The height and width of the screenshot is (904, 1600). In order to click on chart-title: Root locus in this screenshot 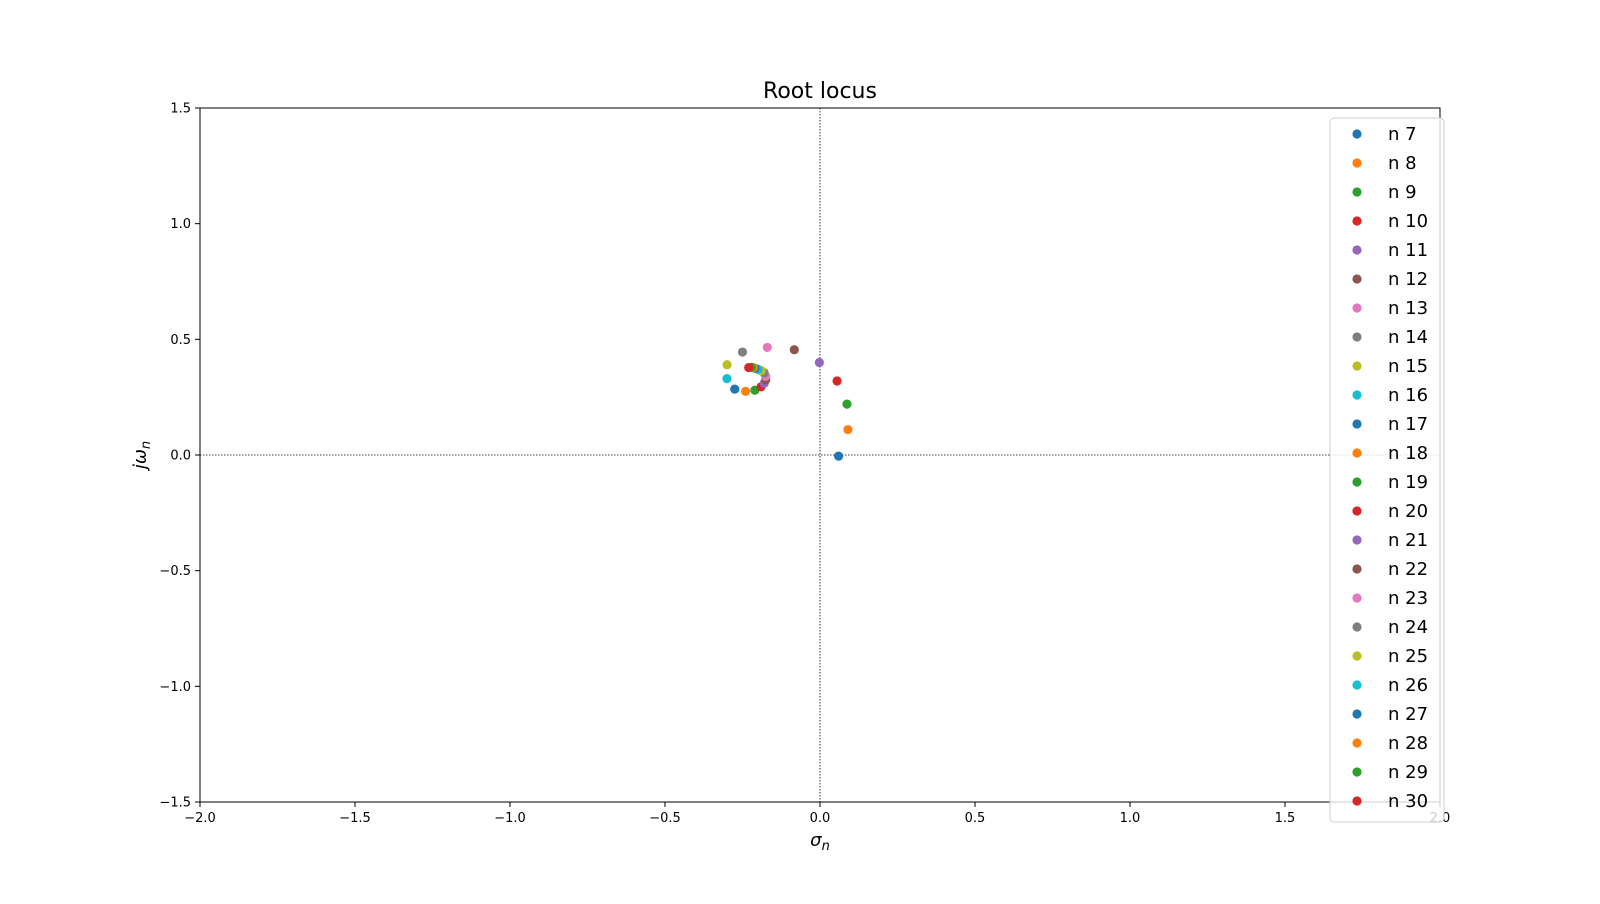, I will do `click(820, 91)`.